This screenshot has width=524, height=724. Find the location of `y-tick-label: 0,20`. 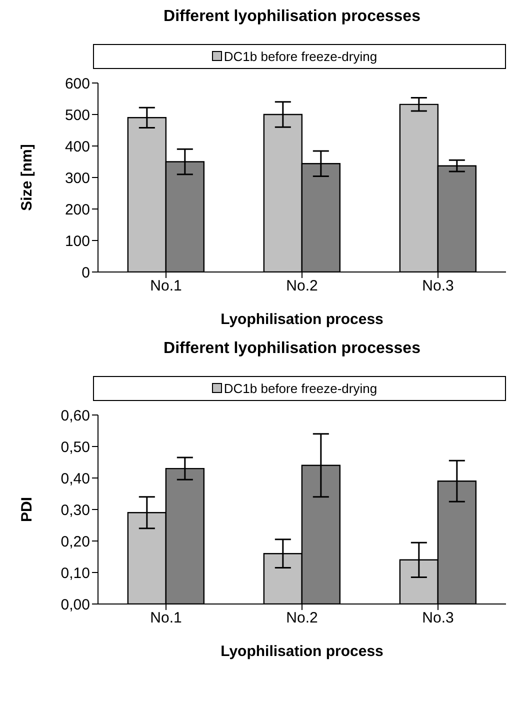

y-tick-label: 0,20 is located at coordinates (75, 541).